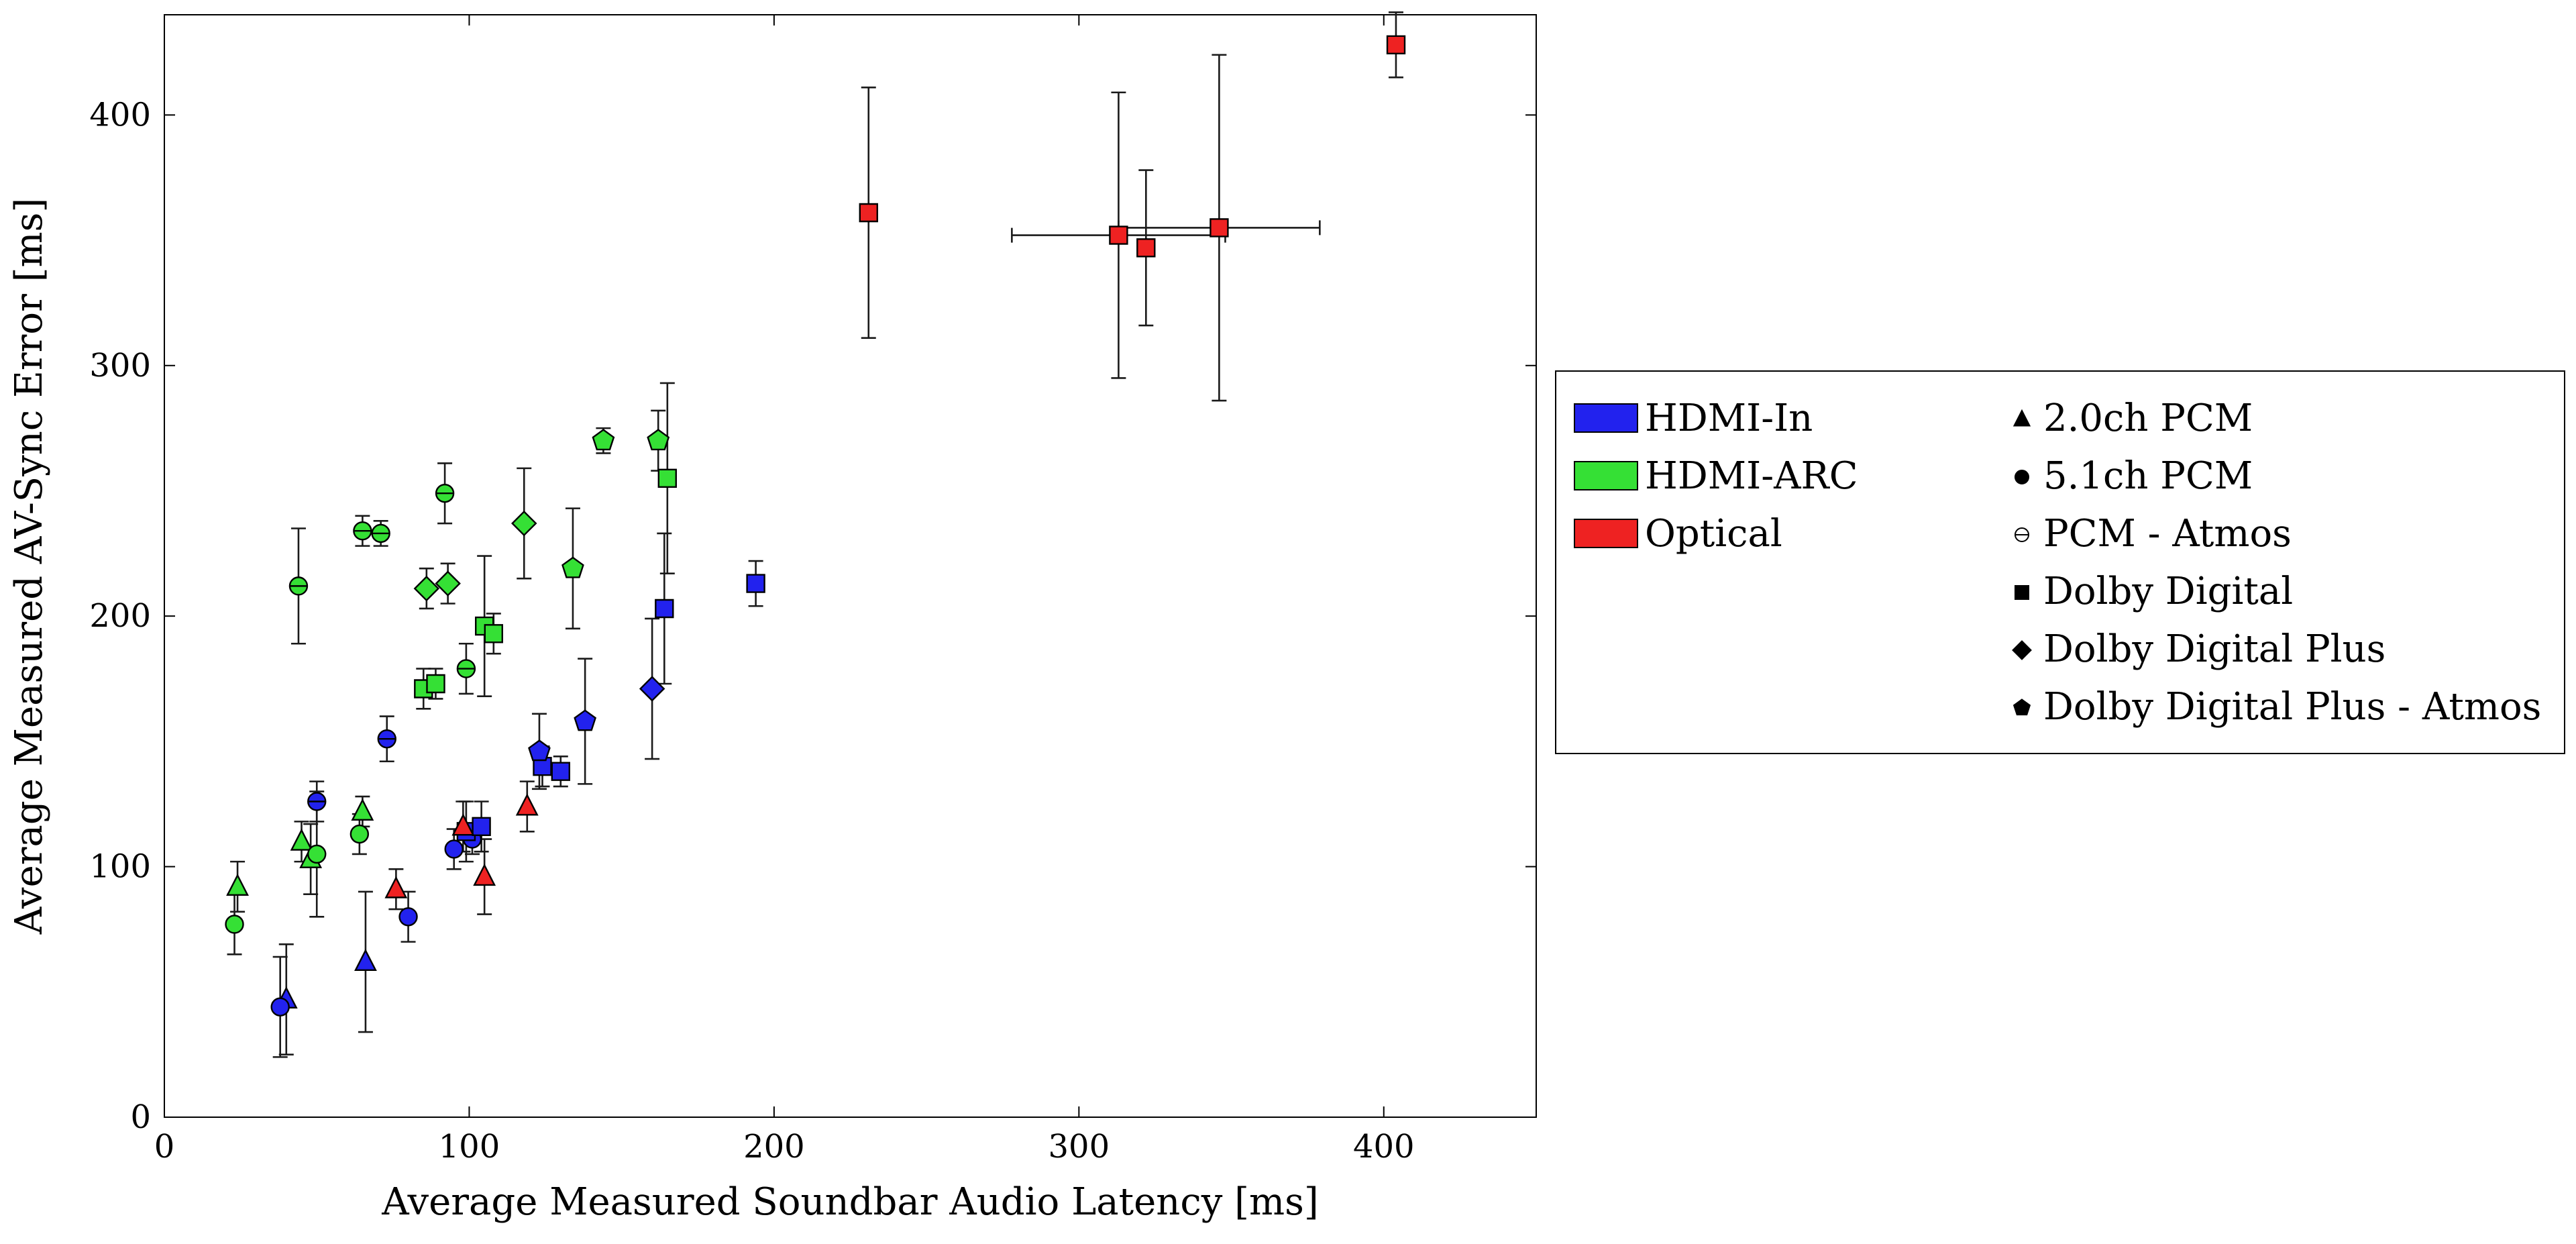 This screenshot has width=2576, height=1244. Describe the element at coordinates (1606, 533) in the screenshot. I see `optical-color-swatch` at that location.